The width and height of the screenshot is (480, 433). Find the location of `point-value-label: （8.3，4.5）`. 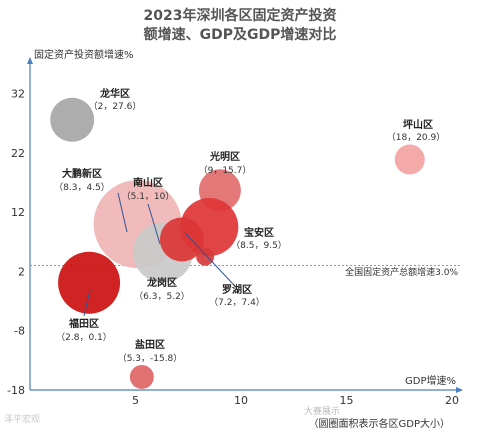

point-value-label: （8.3，4.5） is located at coordinates (82, 187).